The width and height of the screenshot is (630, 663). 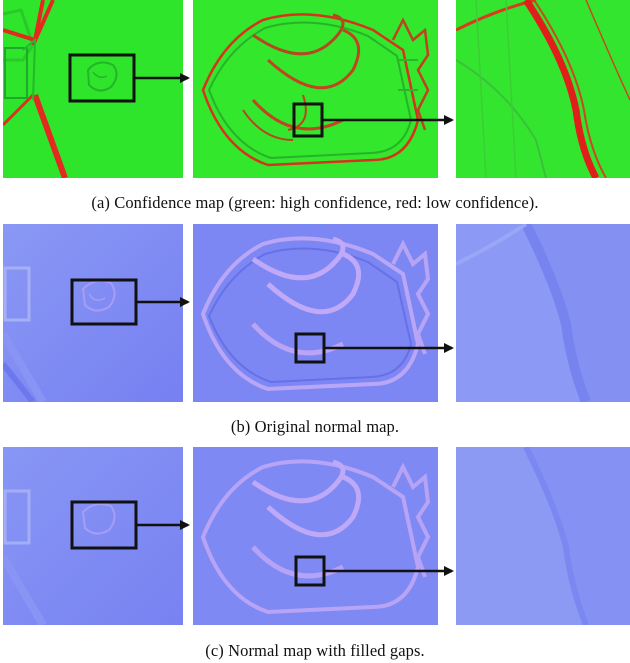 I want to click on row-c-panel-overview, so click(x=93, y=536).